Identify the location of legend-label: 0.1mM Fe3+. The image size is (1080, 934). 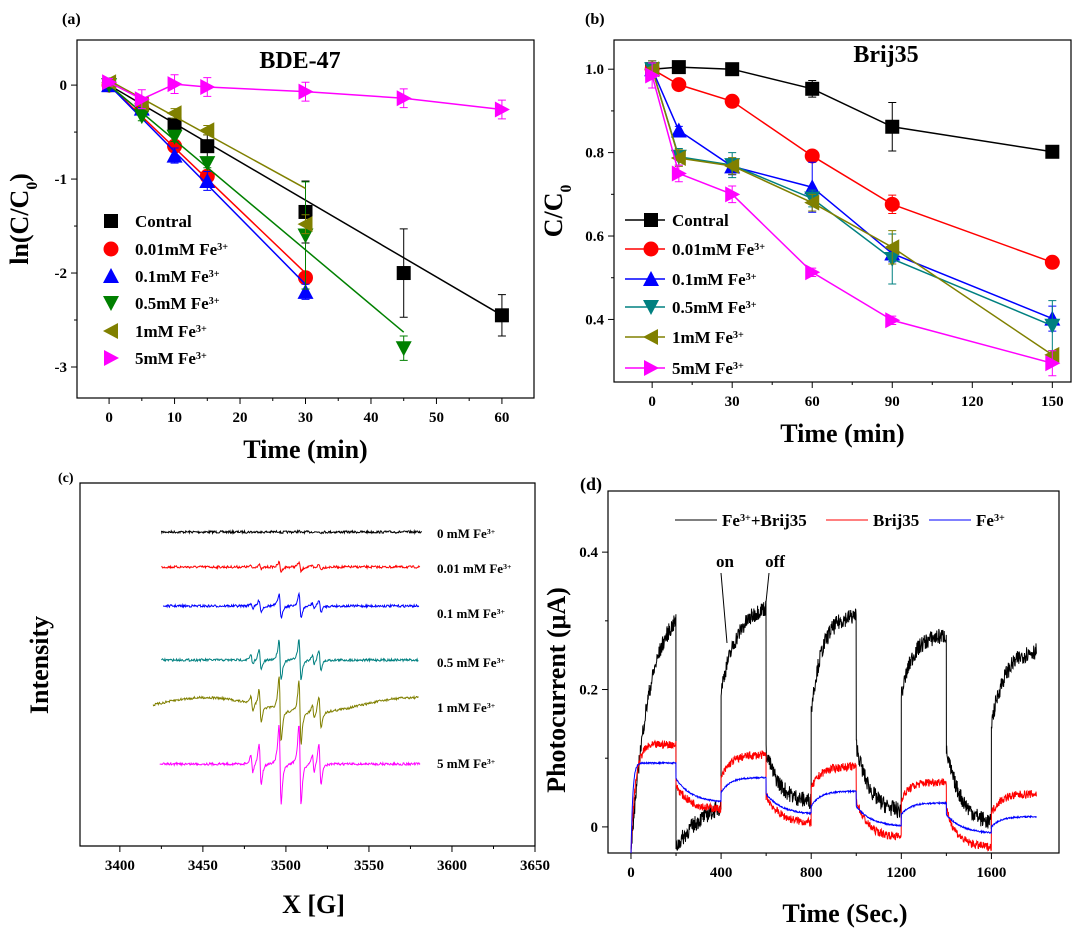
(177, 276).